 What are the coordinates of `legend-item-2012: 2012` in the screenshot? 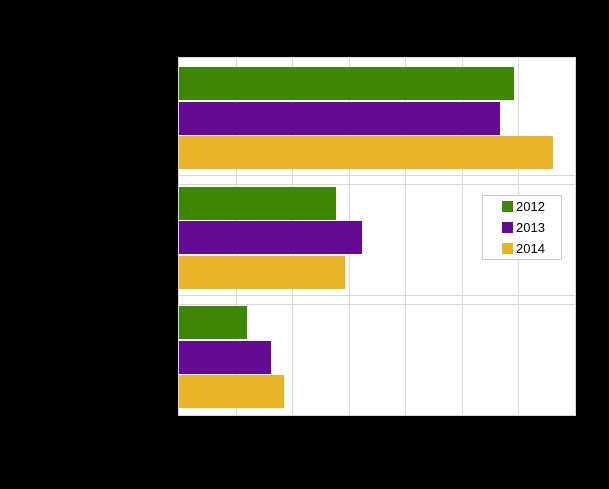 It's located at (531, 206).